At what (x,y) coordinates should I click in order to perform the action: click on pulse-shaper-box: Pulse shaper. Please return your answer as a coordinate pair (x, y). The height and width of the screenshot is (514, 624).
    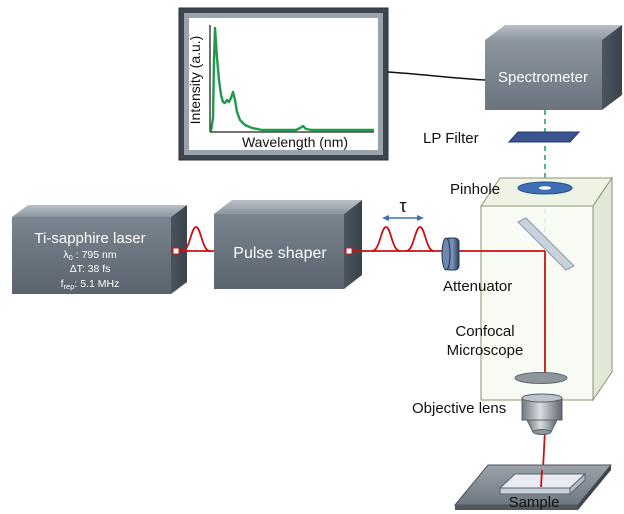
    Looking at the image, I should click on (288, 244).